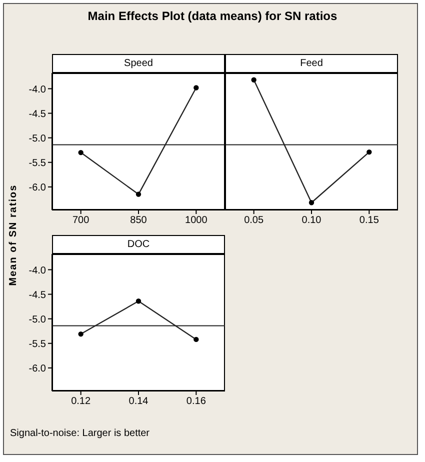  What do you see at coordinates (13, 235) in the screenshot?
I see `y-axis-title: Mean of SN ratios` at bounding box center [13, 235].